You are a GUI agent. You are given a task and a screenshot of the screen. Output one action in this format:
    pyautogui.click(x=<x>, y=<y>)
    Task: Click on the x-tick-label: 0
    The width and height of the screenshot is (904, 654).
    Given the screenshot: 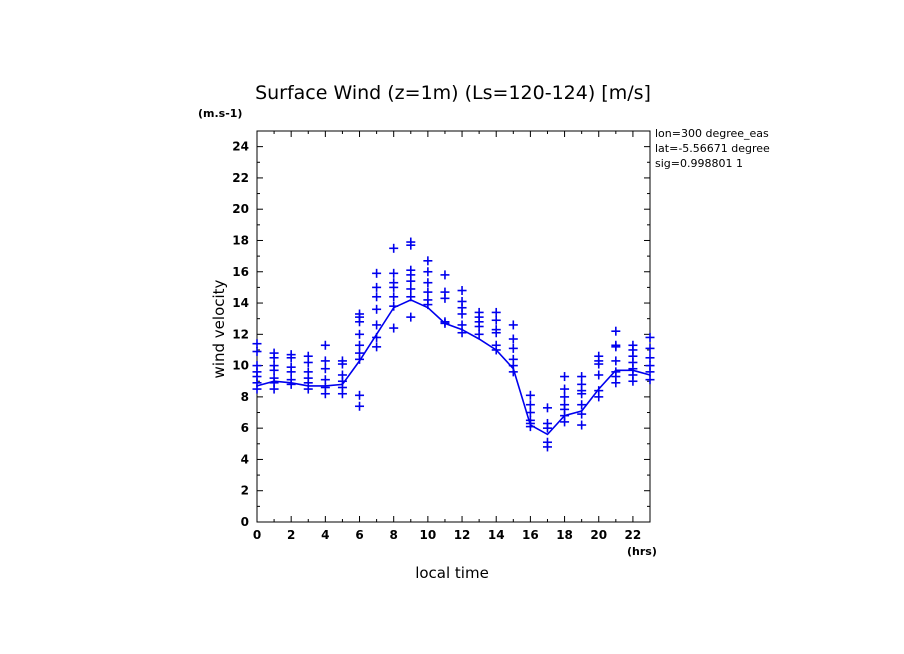 What is the action you would take?
    pyautogui.click(x=257, y=535)
    